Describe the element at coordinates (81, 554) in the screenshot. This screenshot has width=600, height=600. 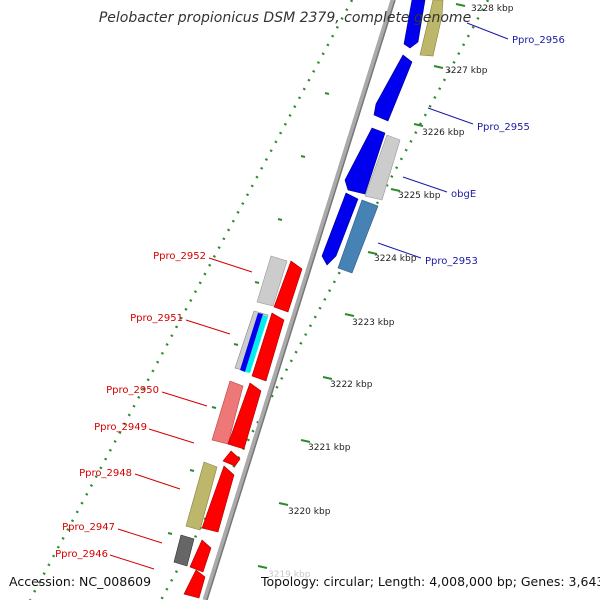
I see `gene-label: Ppro_2946` at that location.